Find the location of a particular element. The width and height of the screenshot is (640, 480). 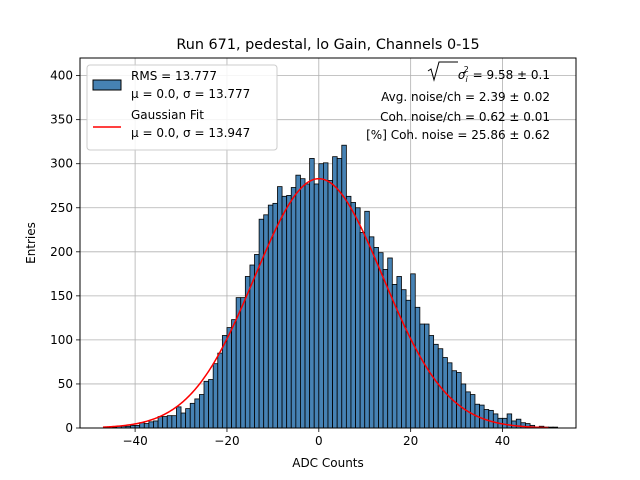

x-tick-label: 20 is located at coordinates (410, 441).